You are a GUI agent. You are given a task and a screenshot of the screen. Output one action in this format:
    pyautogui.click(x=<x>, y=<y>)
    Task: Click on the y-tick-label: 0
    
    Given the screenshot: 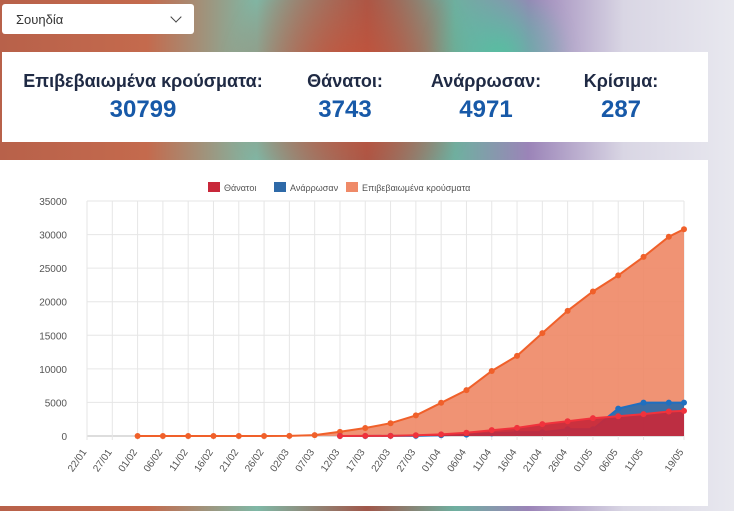 What is the action you would take?
    pyautogui.click(x=64, y=437)
    